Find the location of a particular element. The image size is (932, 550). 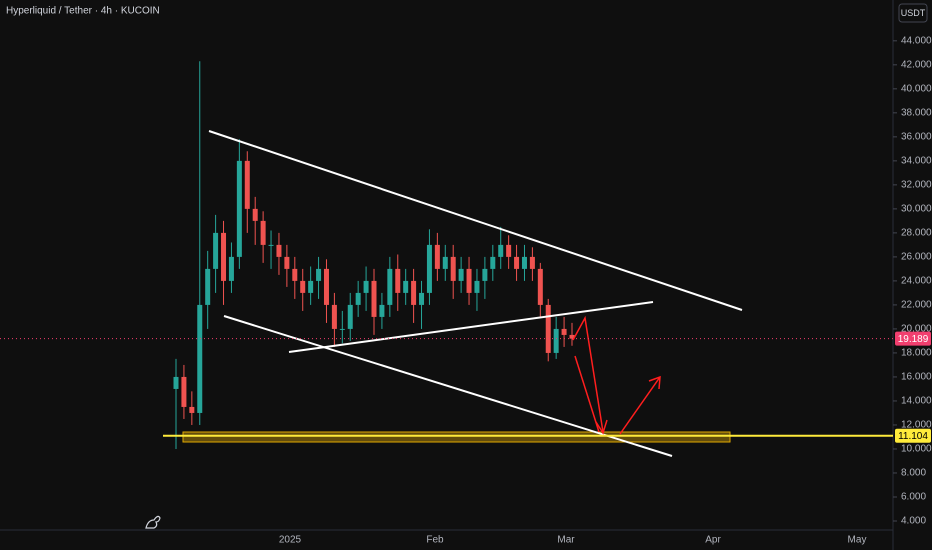

last-price-tag is located at coordinates (913, 338).